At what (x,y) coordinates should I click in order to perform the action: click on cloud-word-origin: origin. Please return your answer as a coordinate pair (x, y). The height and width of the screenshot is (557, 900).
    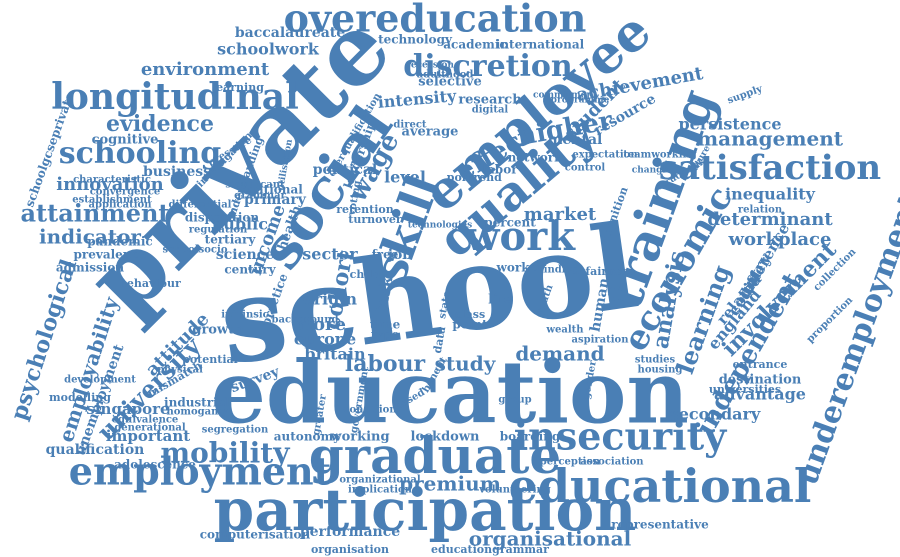
    Looking at the image, I should click on (330, 299).